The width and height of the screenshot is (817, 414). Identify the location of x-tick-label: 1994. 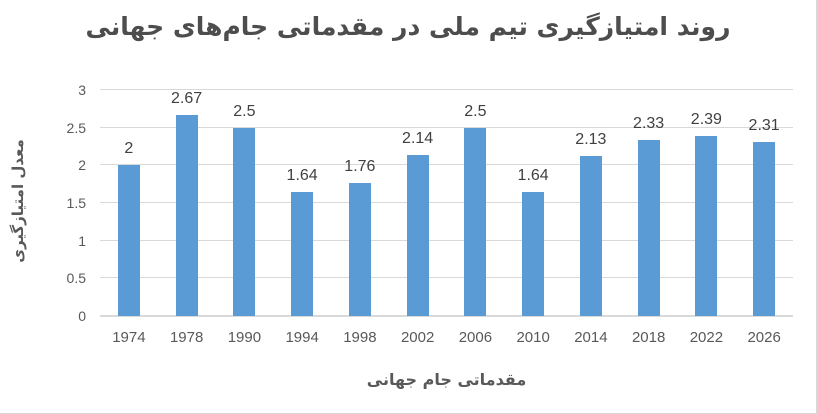
(302, 337).